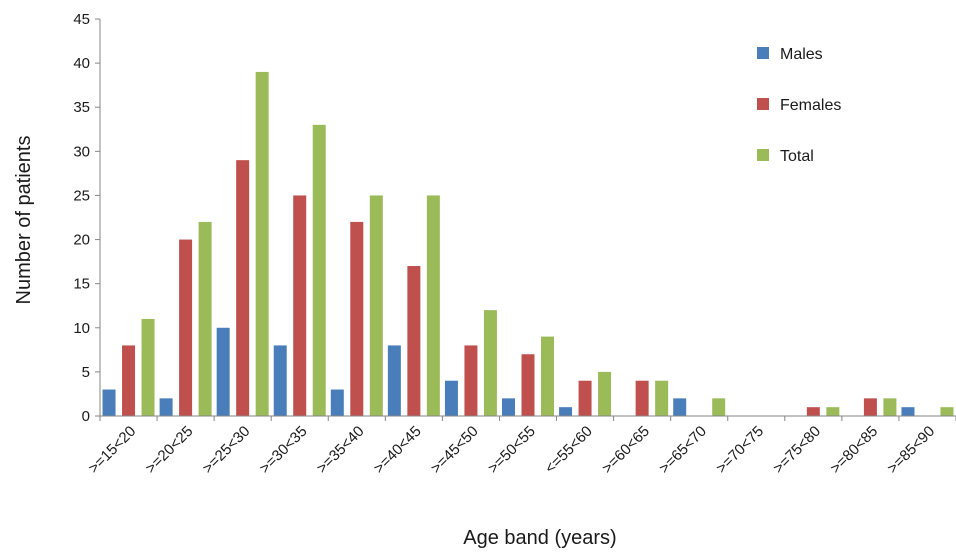 The image size is (956, 553). Describe the element at coordinates (569, 450) in the screenshot. I see `x-tick-label: <=55<60` at that location.